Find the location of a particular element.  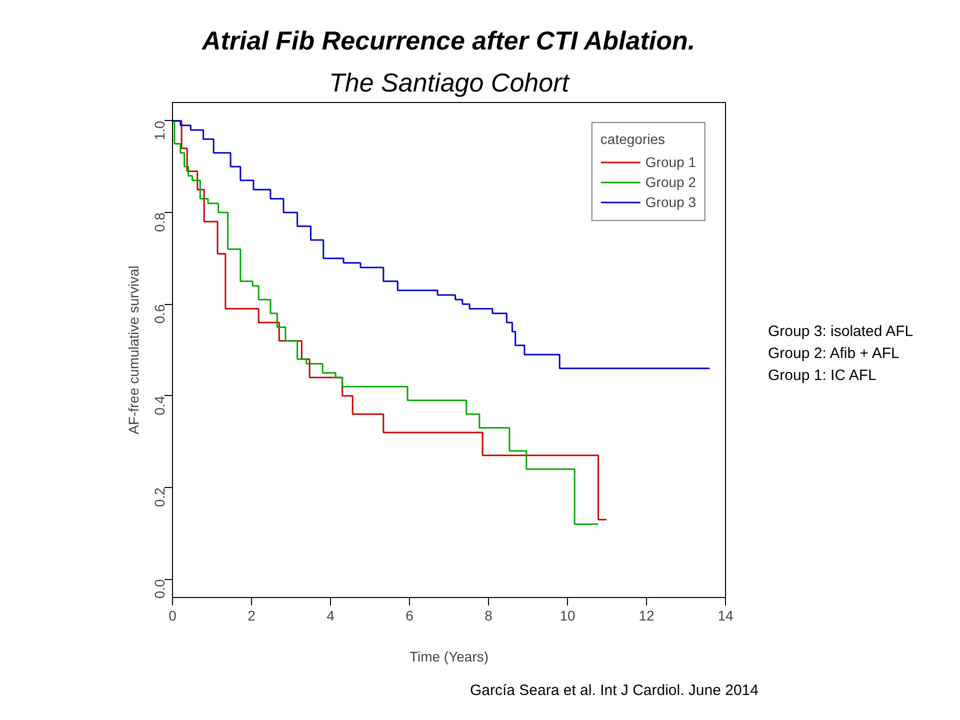

x-tick-label: 4 is located at coordinates (330, 616).